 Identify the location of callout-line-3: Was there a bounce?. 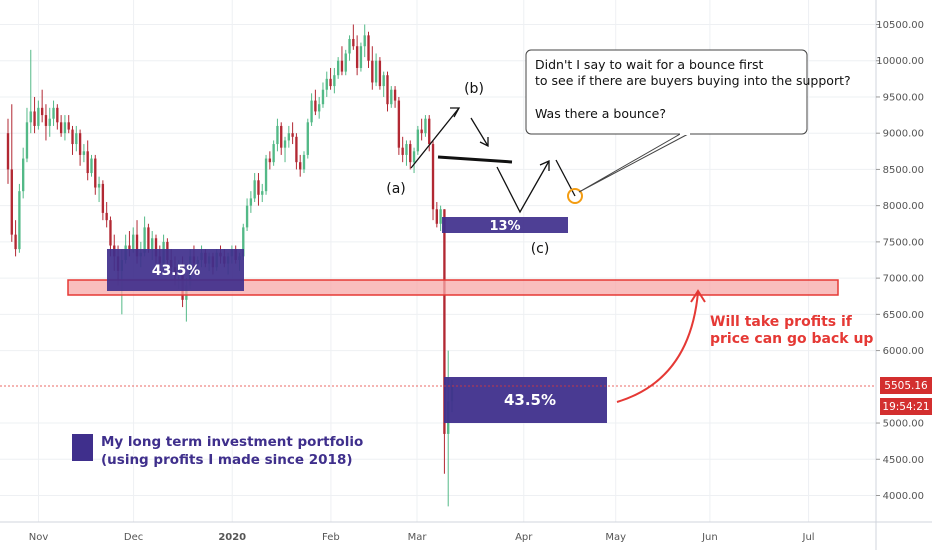
(600, 113).